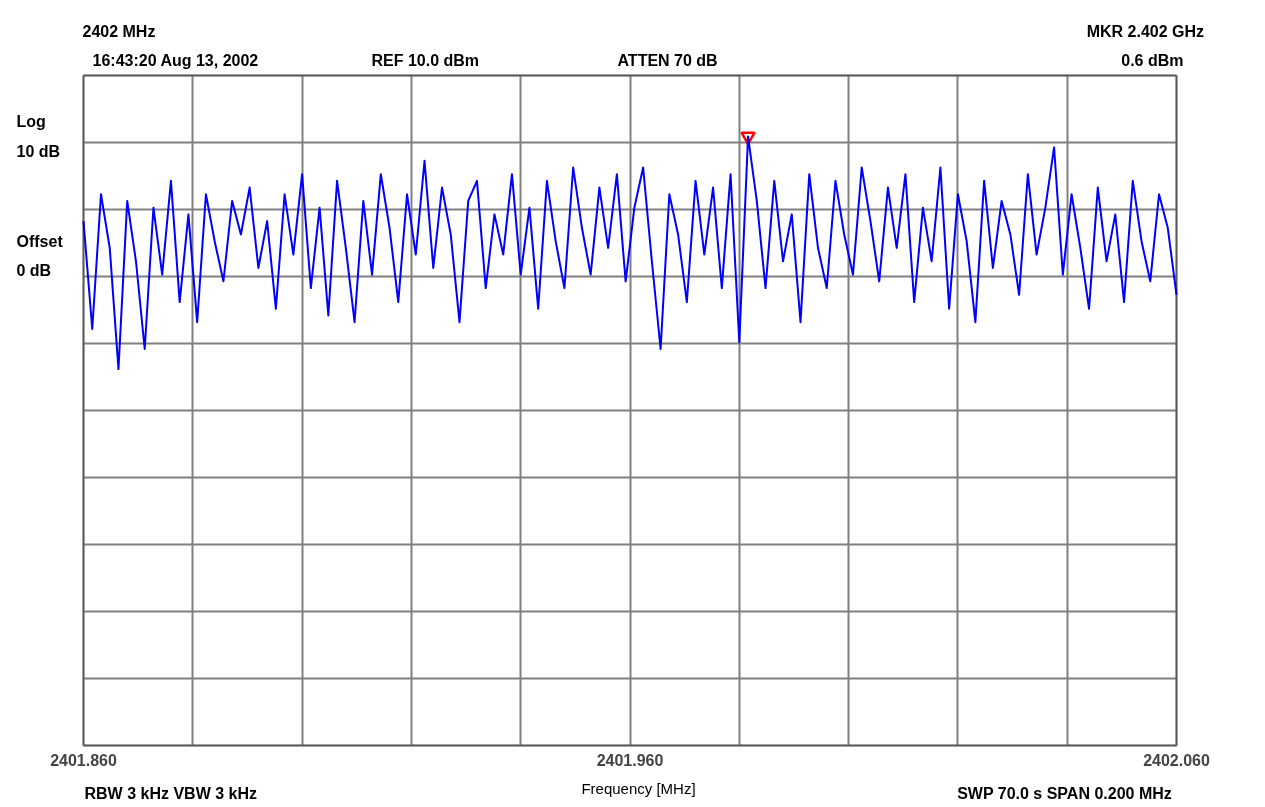 Image resolution: width=1265 pixels, height=807 pixels. Describe the element at coordinates (119, 31) in the screenshot. I see `chart-title: 2402 MHz` at that location.